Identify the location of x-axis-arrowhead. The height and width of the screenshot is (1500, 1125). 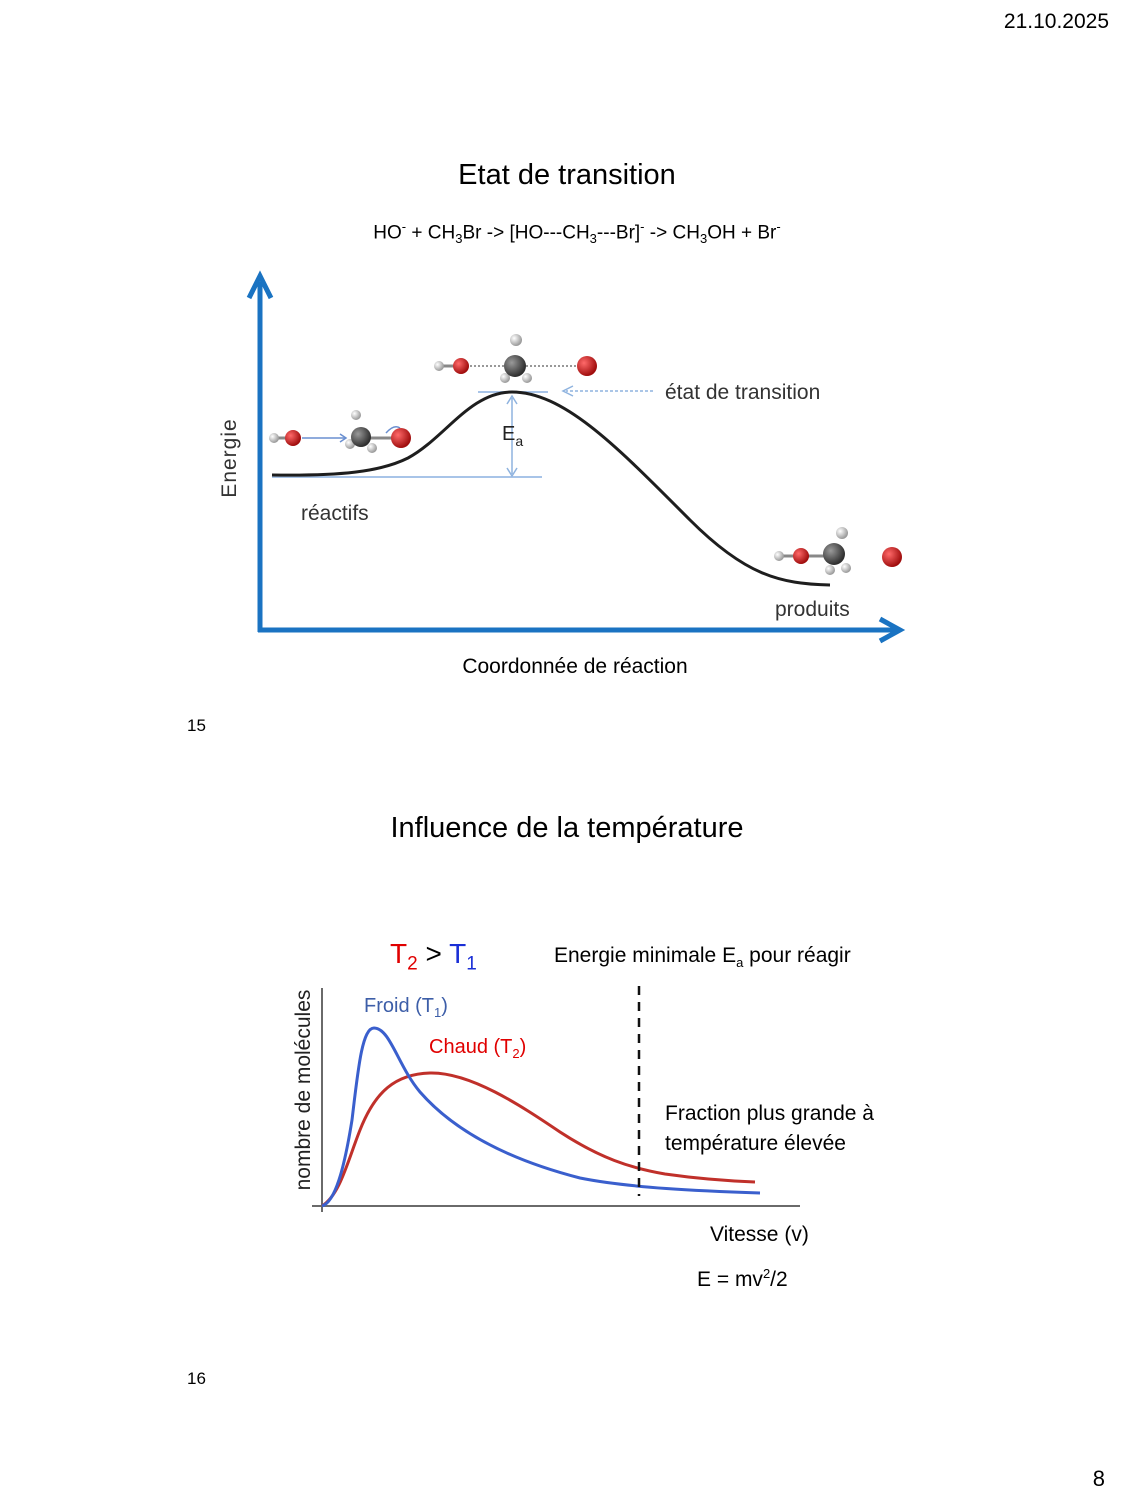
(892, 630).